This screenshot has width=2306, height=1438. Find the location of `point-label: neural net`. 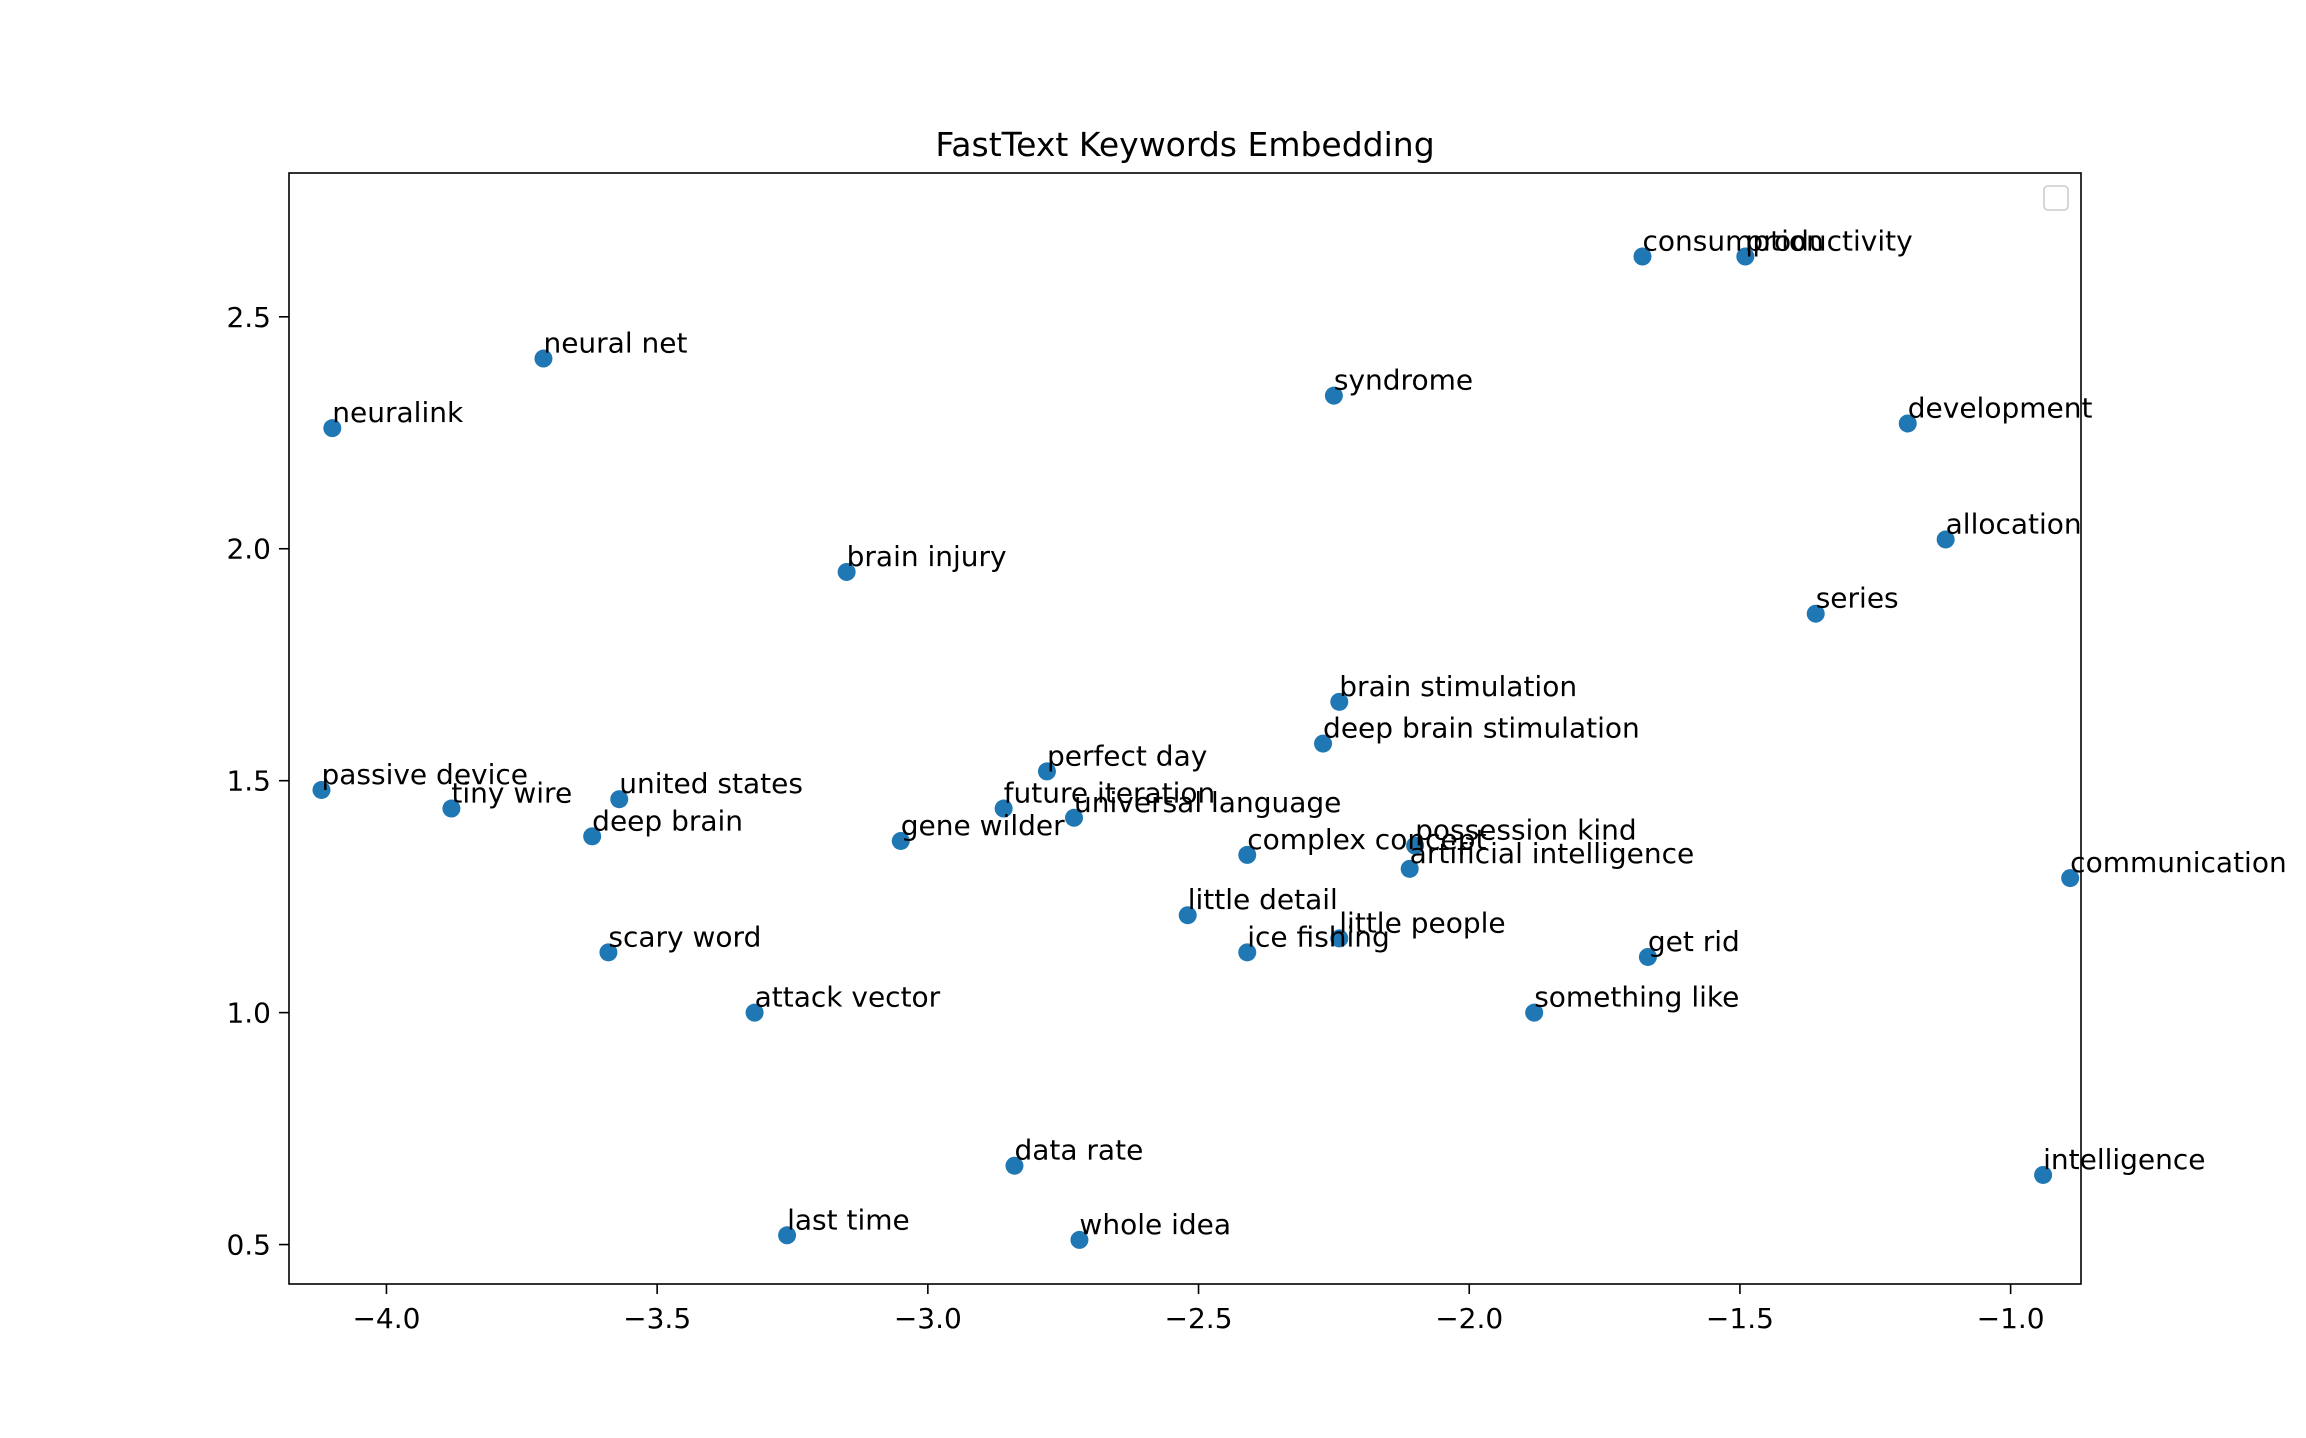

point-label: neural net is located at coordinates (615, 343).